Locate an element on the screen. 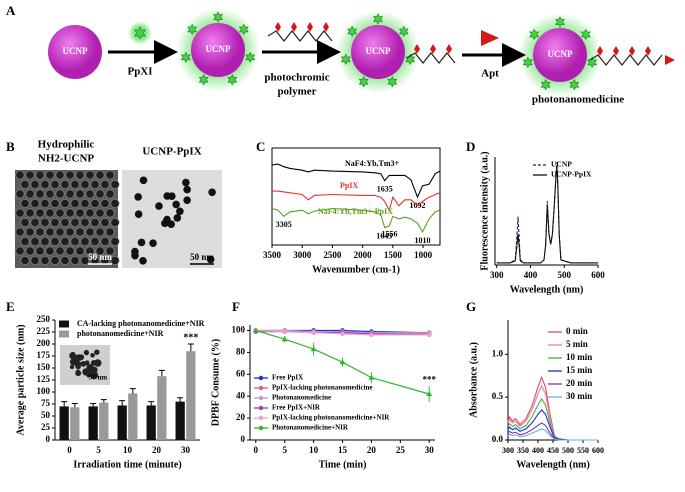 This screenshot has width=685, height=492. legend-label: 5 min is located at coordinates (577, 344).